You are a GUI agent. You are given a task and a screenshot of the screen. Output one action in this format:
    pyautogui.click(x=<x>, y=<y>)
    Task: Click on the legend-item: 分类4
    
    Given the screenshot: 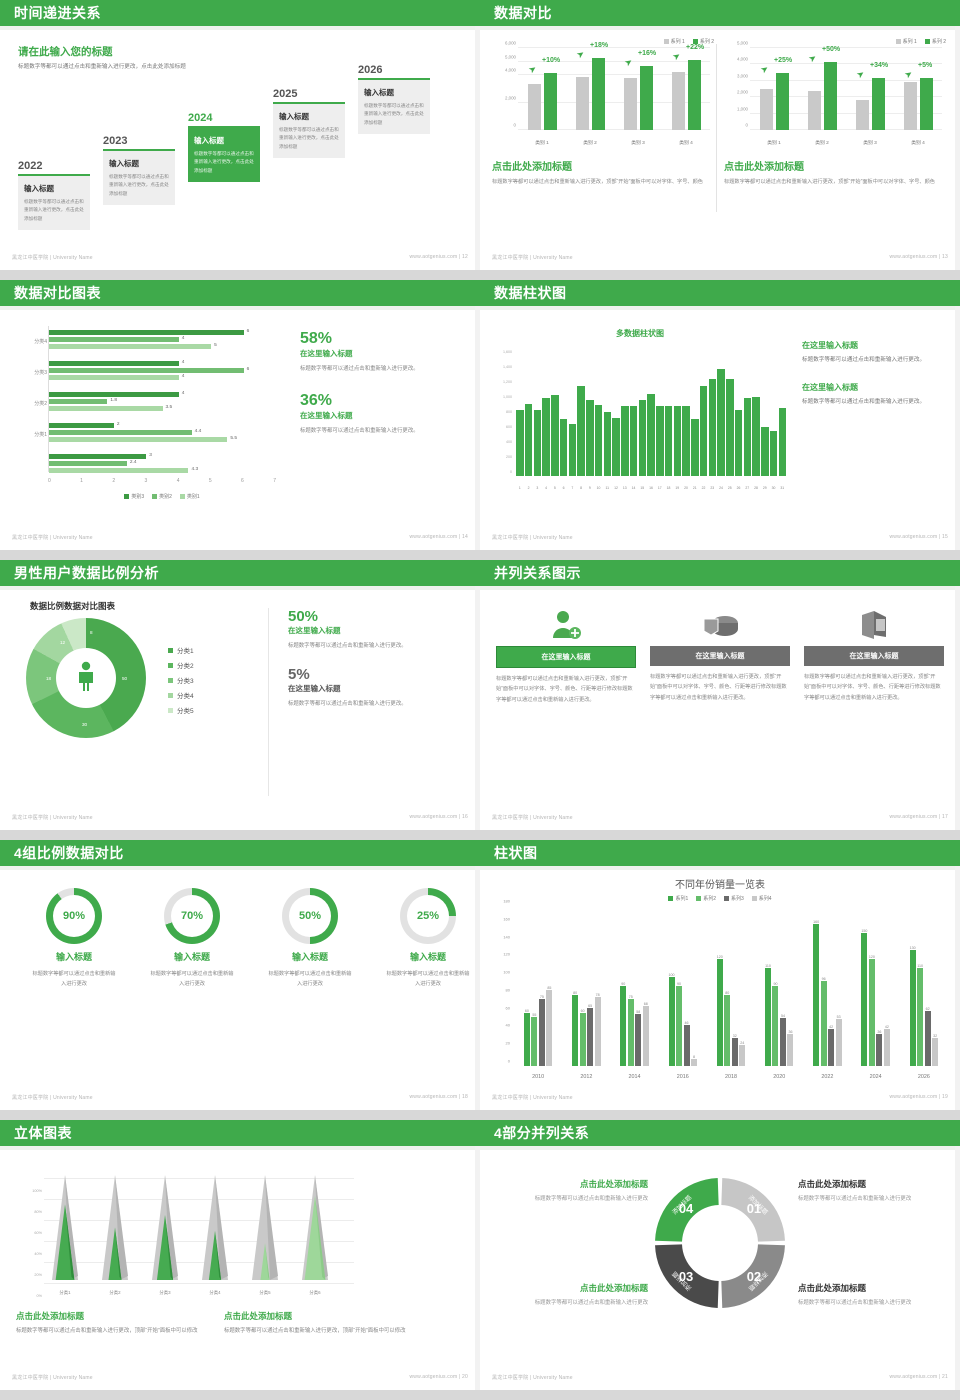 What is the action you would take?
    pyautogui.click(x=181, y=695)
    